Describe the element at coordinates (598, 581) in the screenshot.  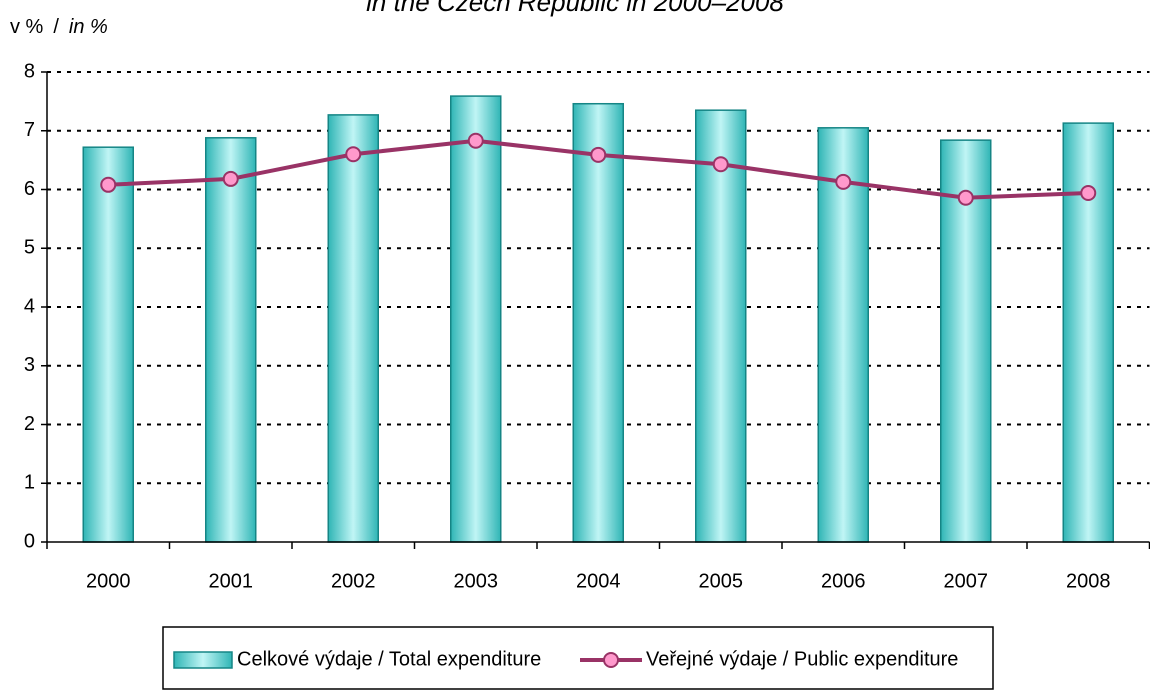
I see `x-tick-label: 2004` at that location.